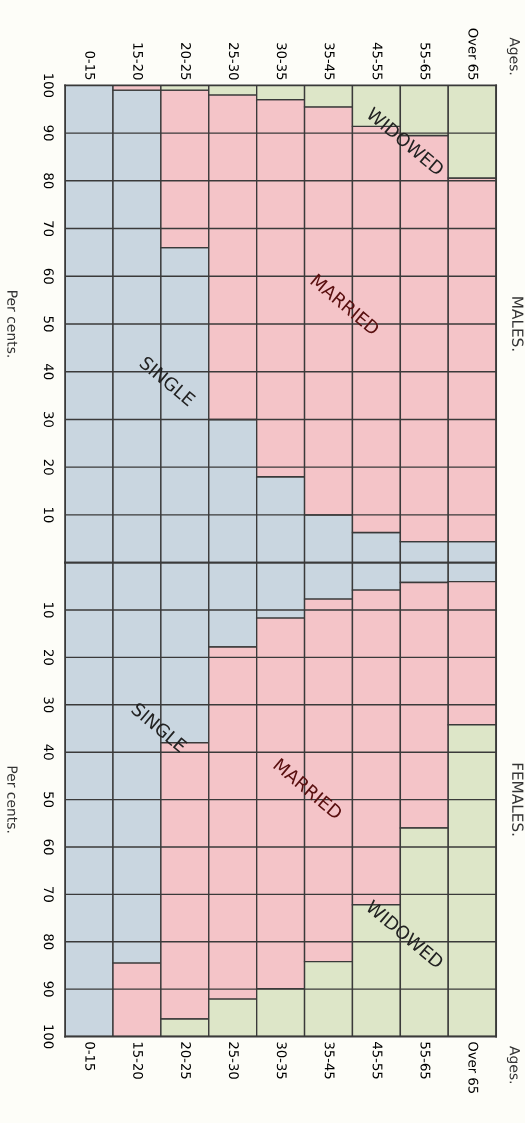 Image resolution: width=525 pixels, height=1123 pixels. I want to click on text: MALES., so click(518, 324).